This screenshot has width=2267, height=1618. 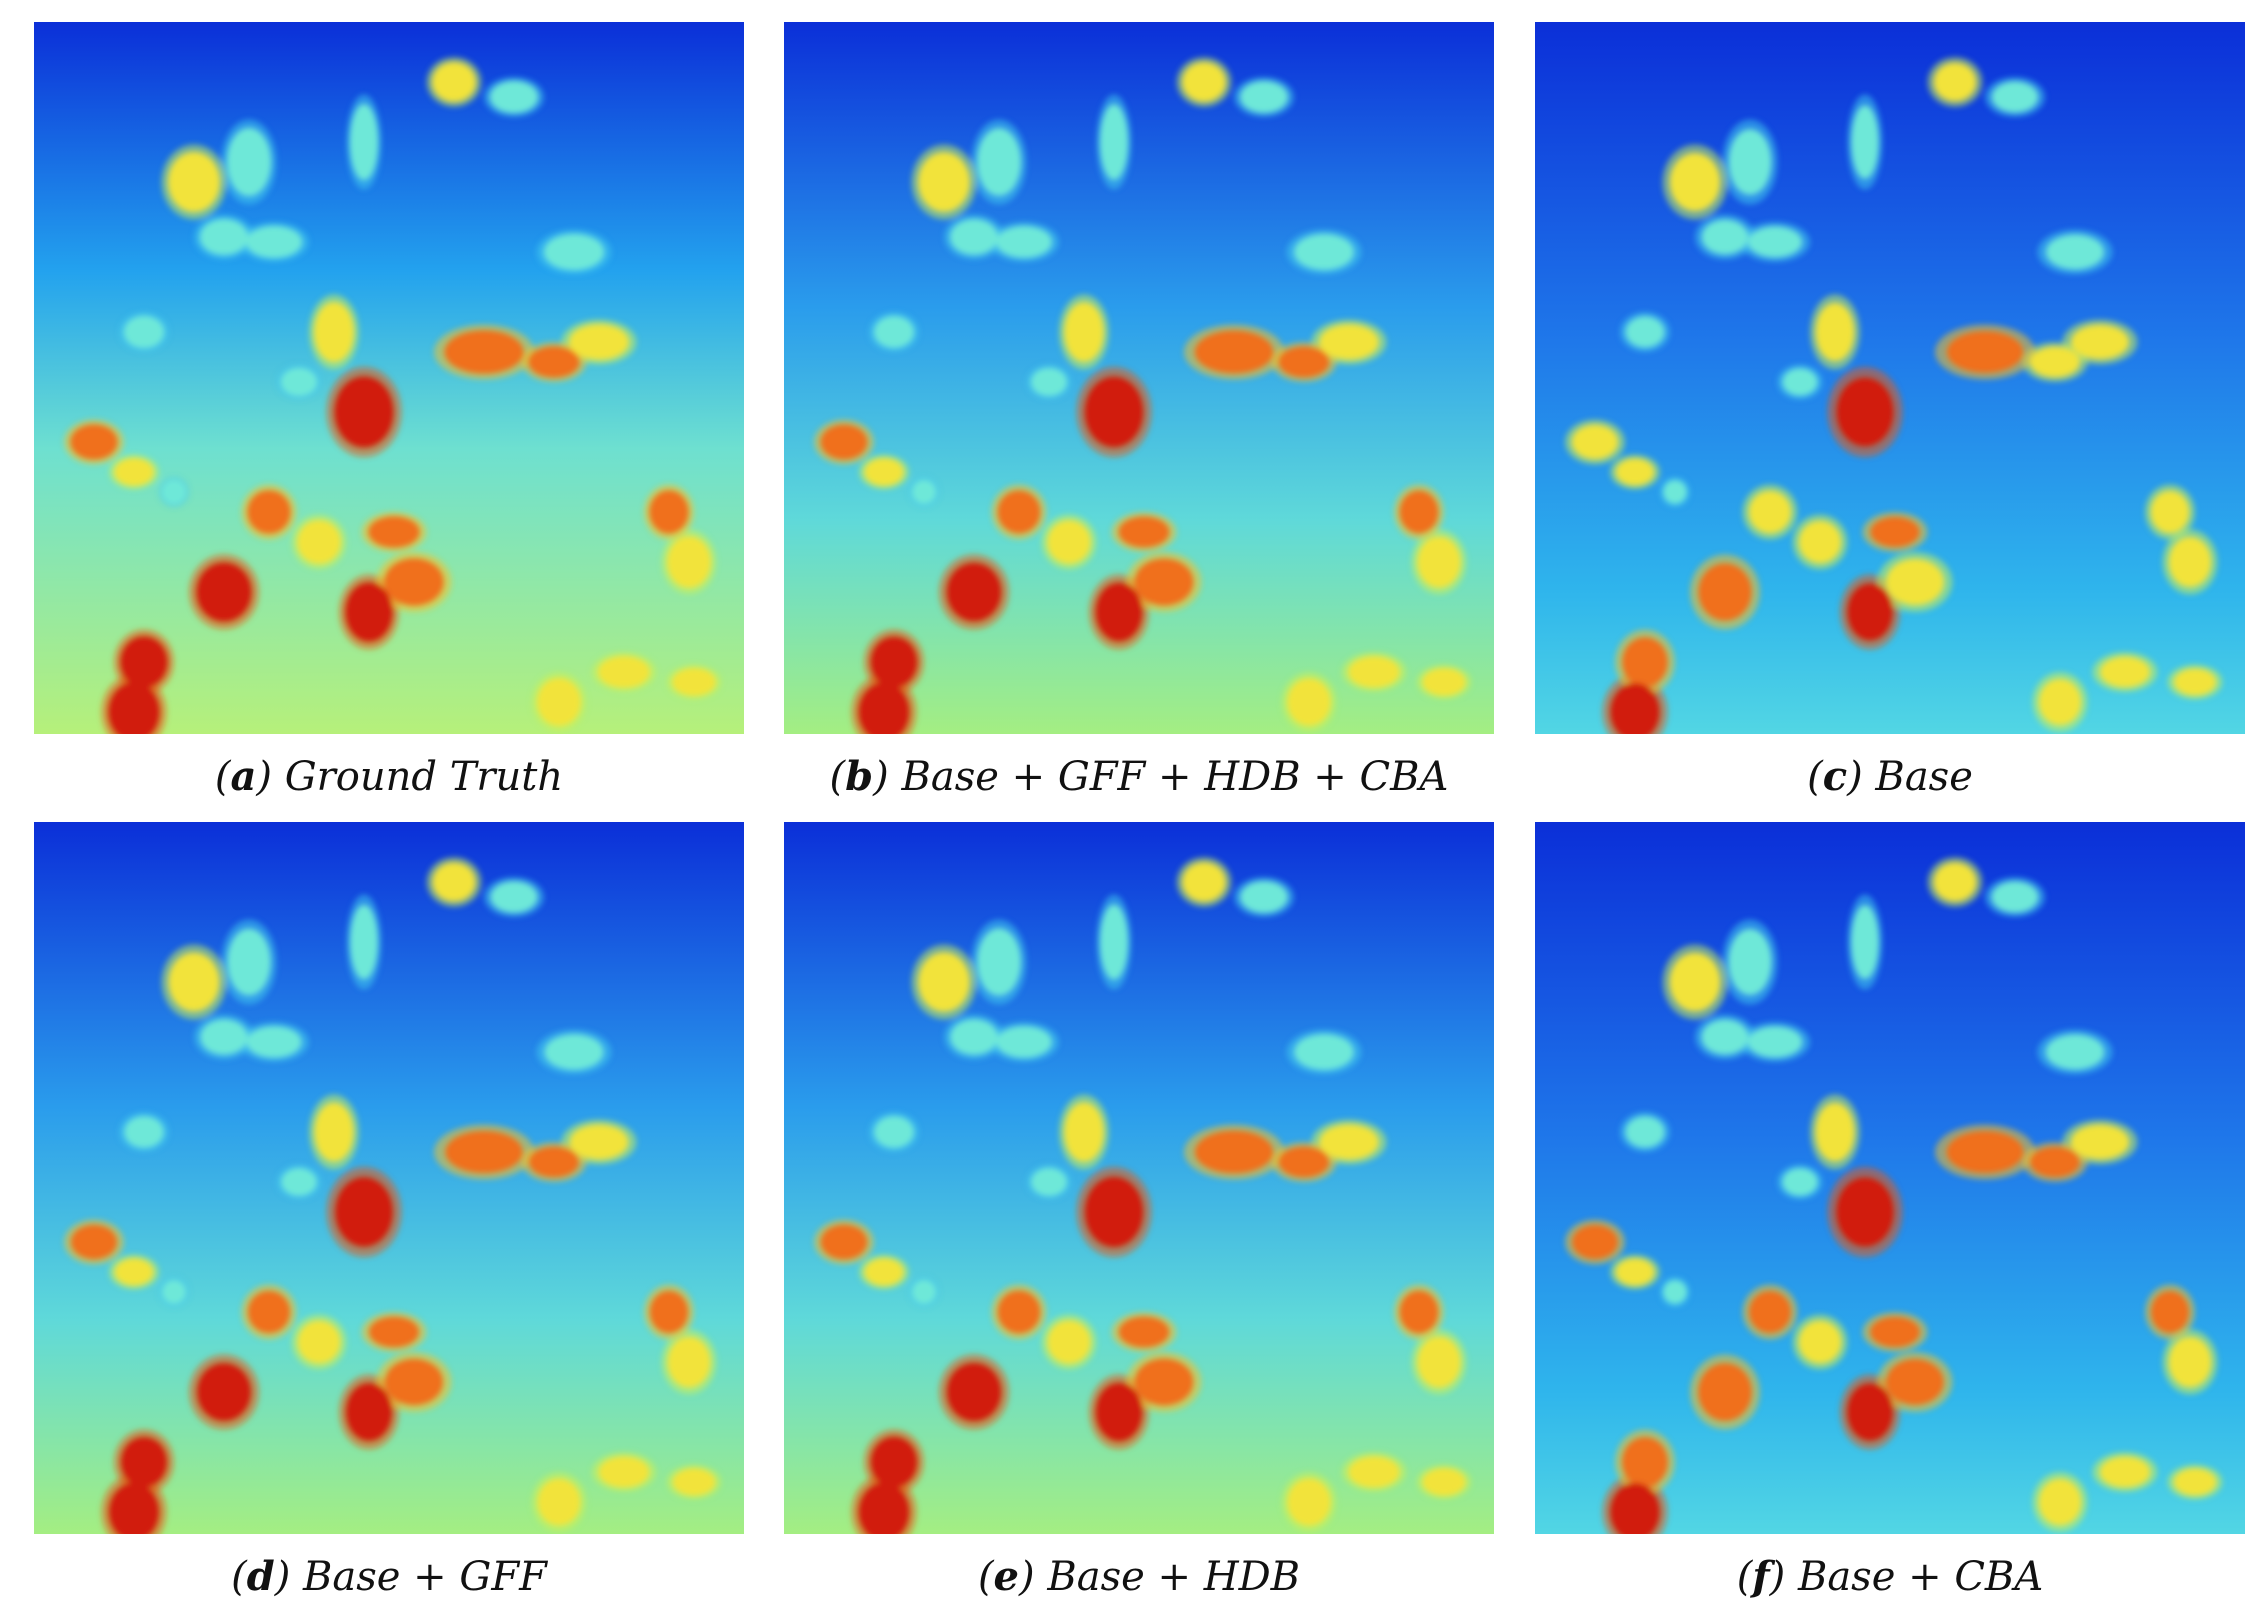 I want to click on density-map-base-gff, so click(x=389, y=1178).